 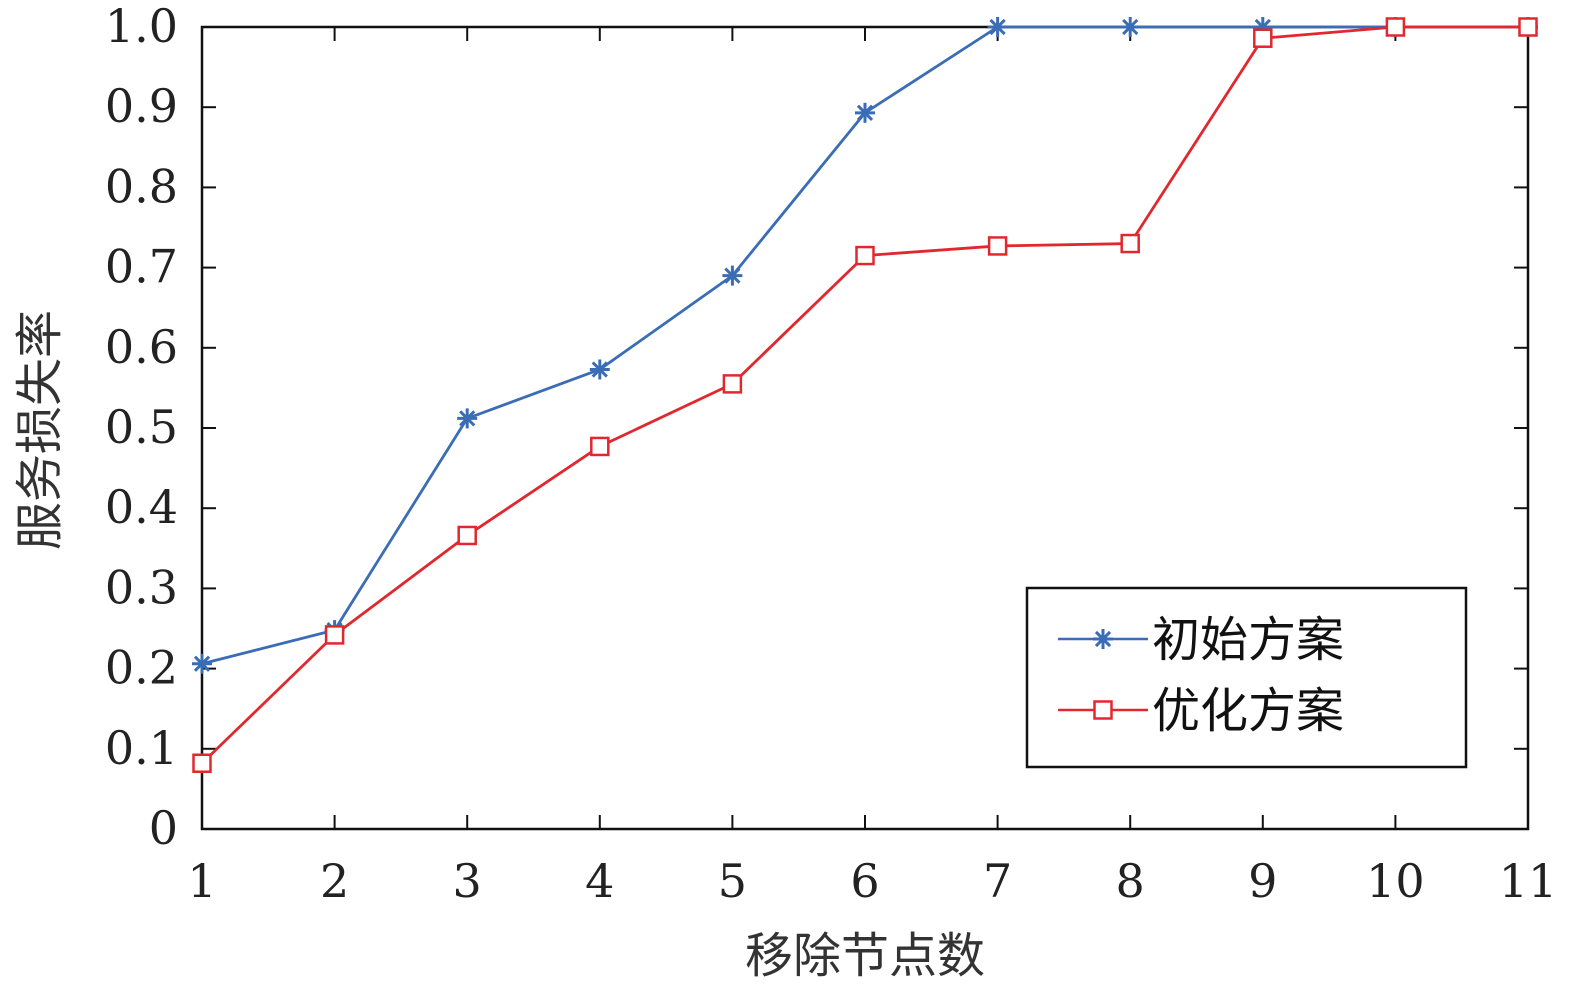 I want to click on x-tick-label: 9, so click(x=1262, y=881).